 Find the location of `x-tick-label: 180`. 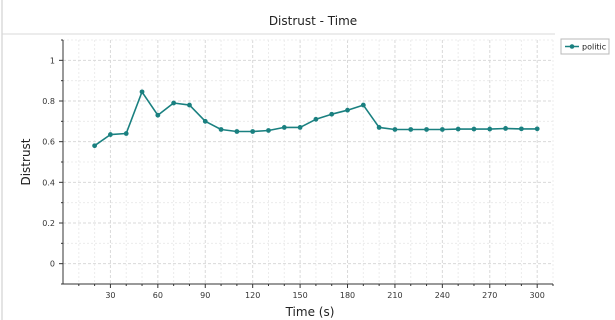

x-tick-label: 180 is located at coordinates (347, 295).